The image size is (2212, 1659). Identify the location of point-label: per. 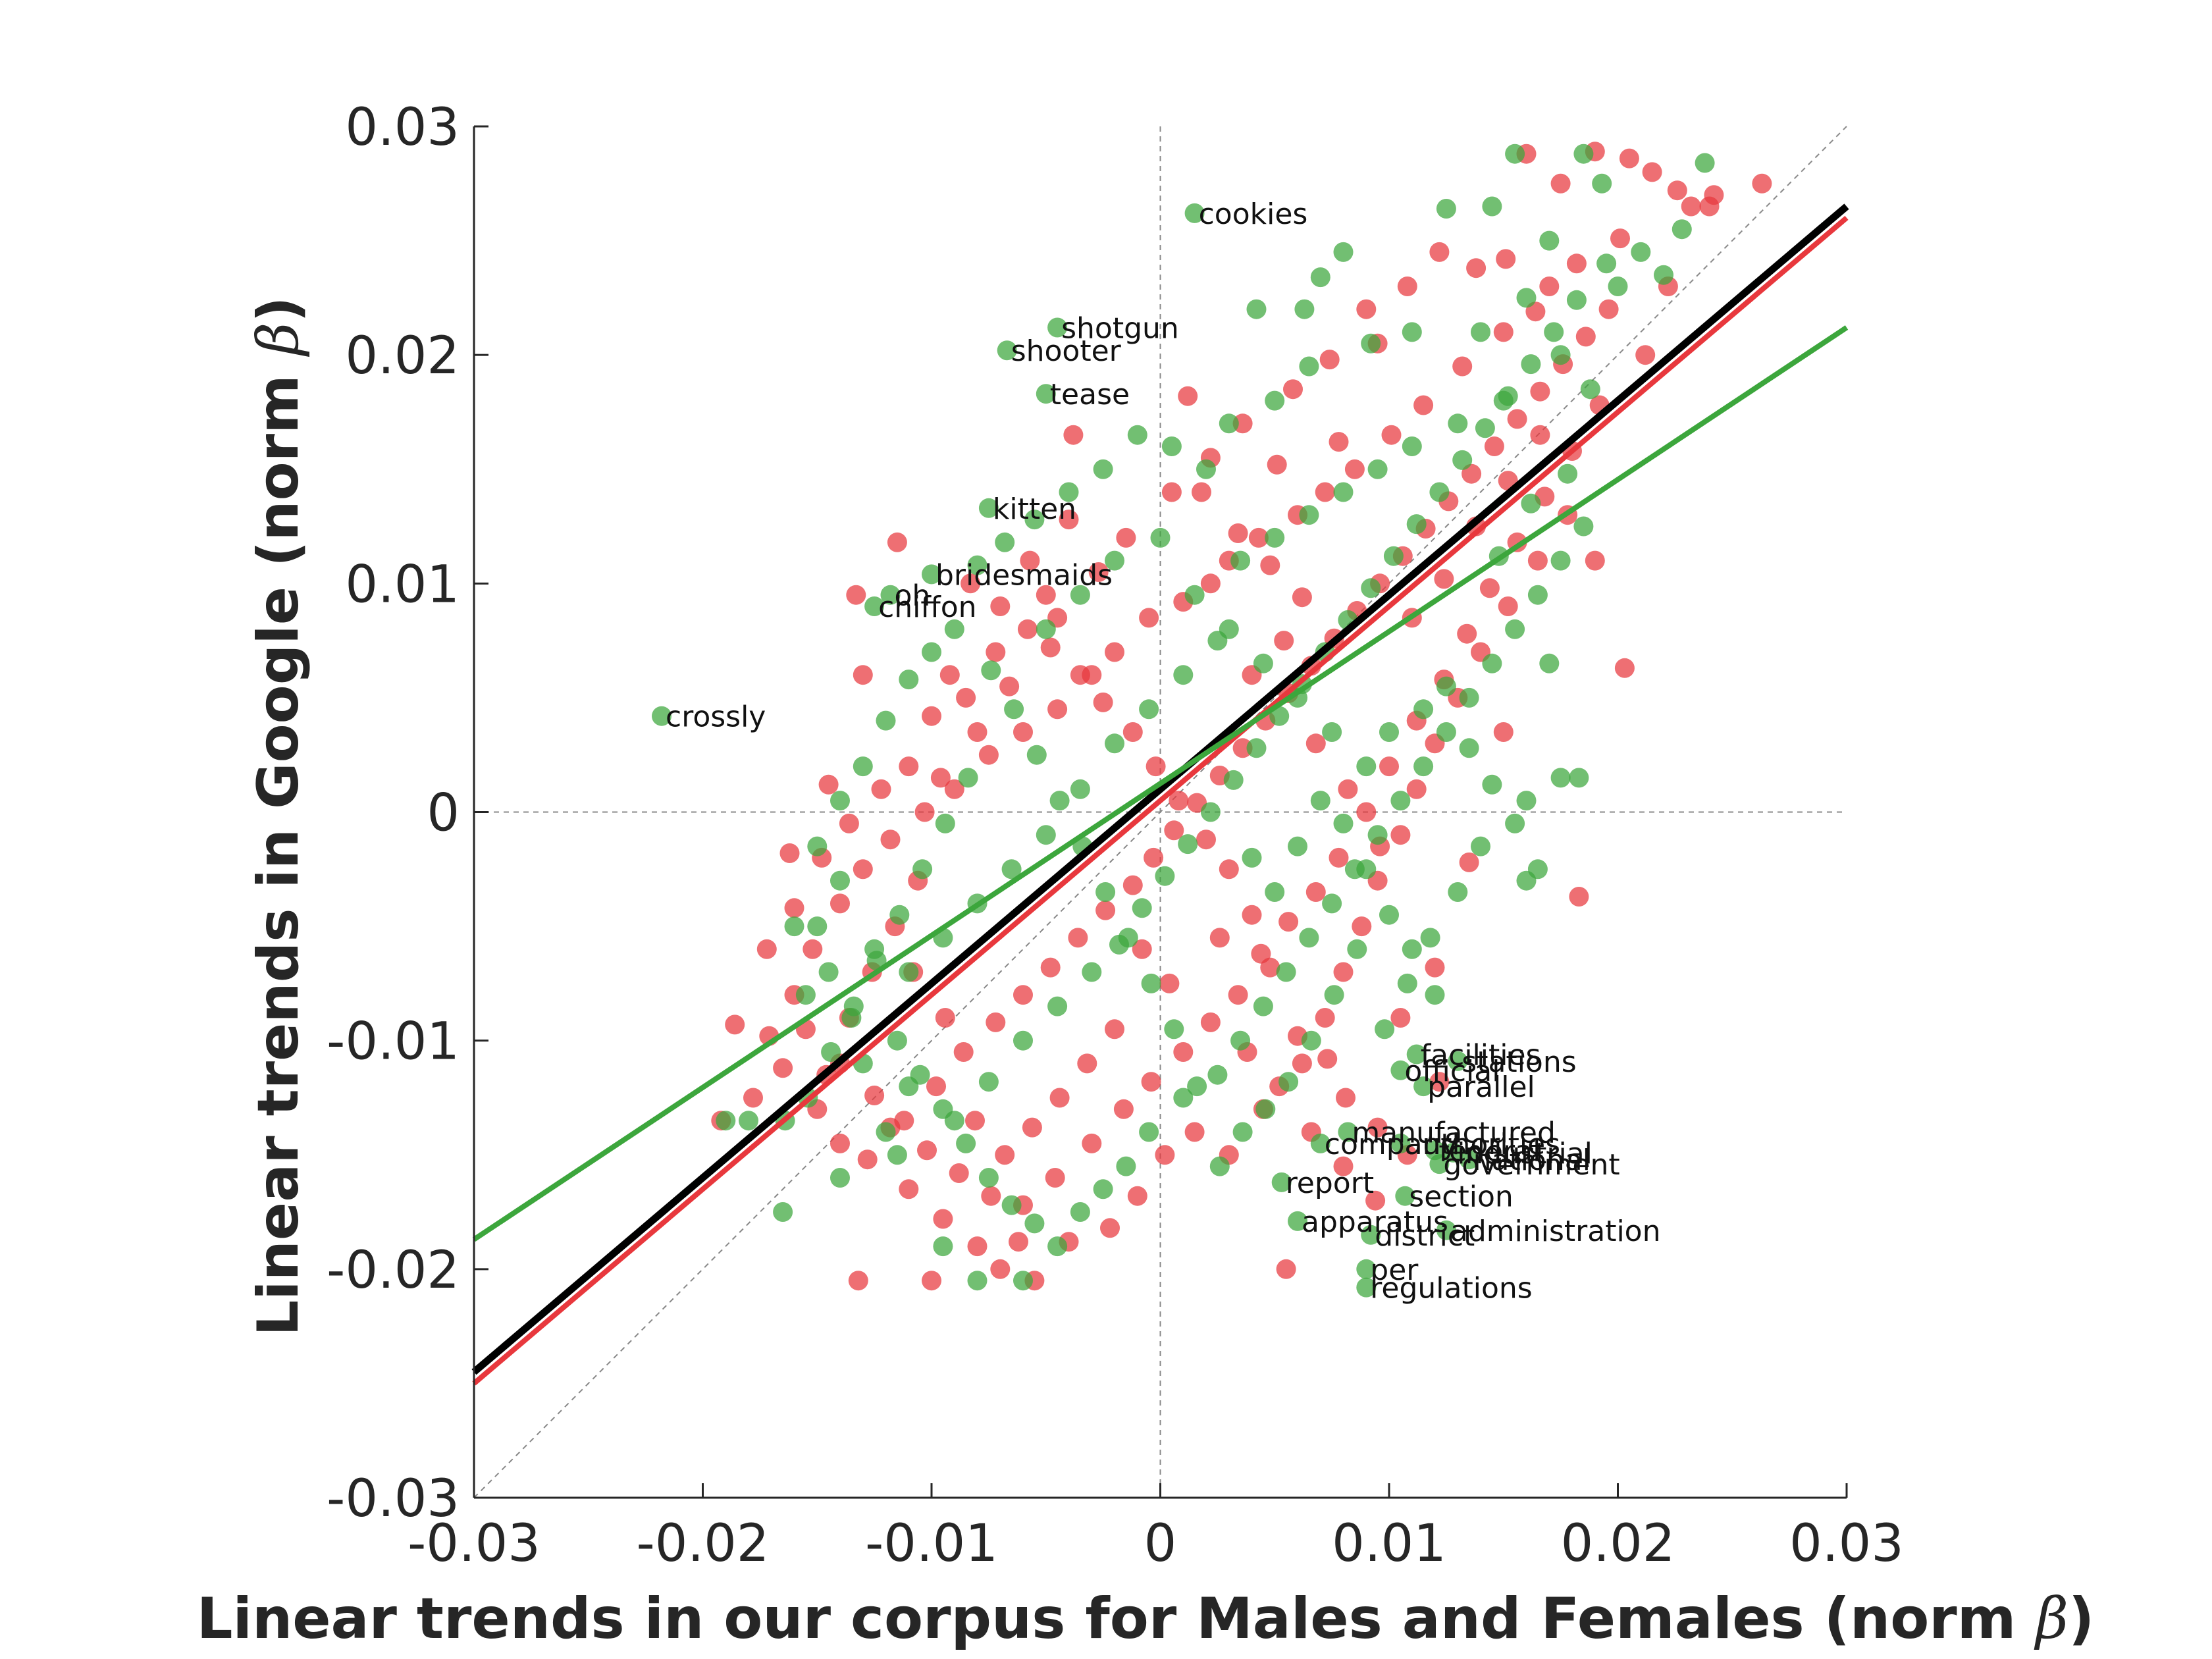
(1394, 1270).